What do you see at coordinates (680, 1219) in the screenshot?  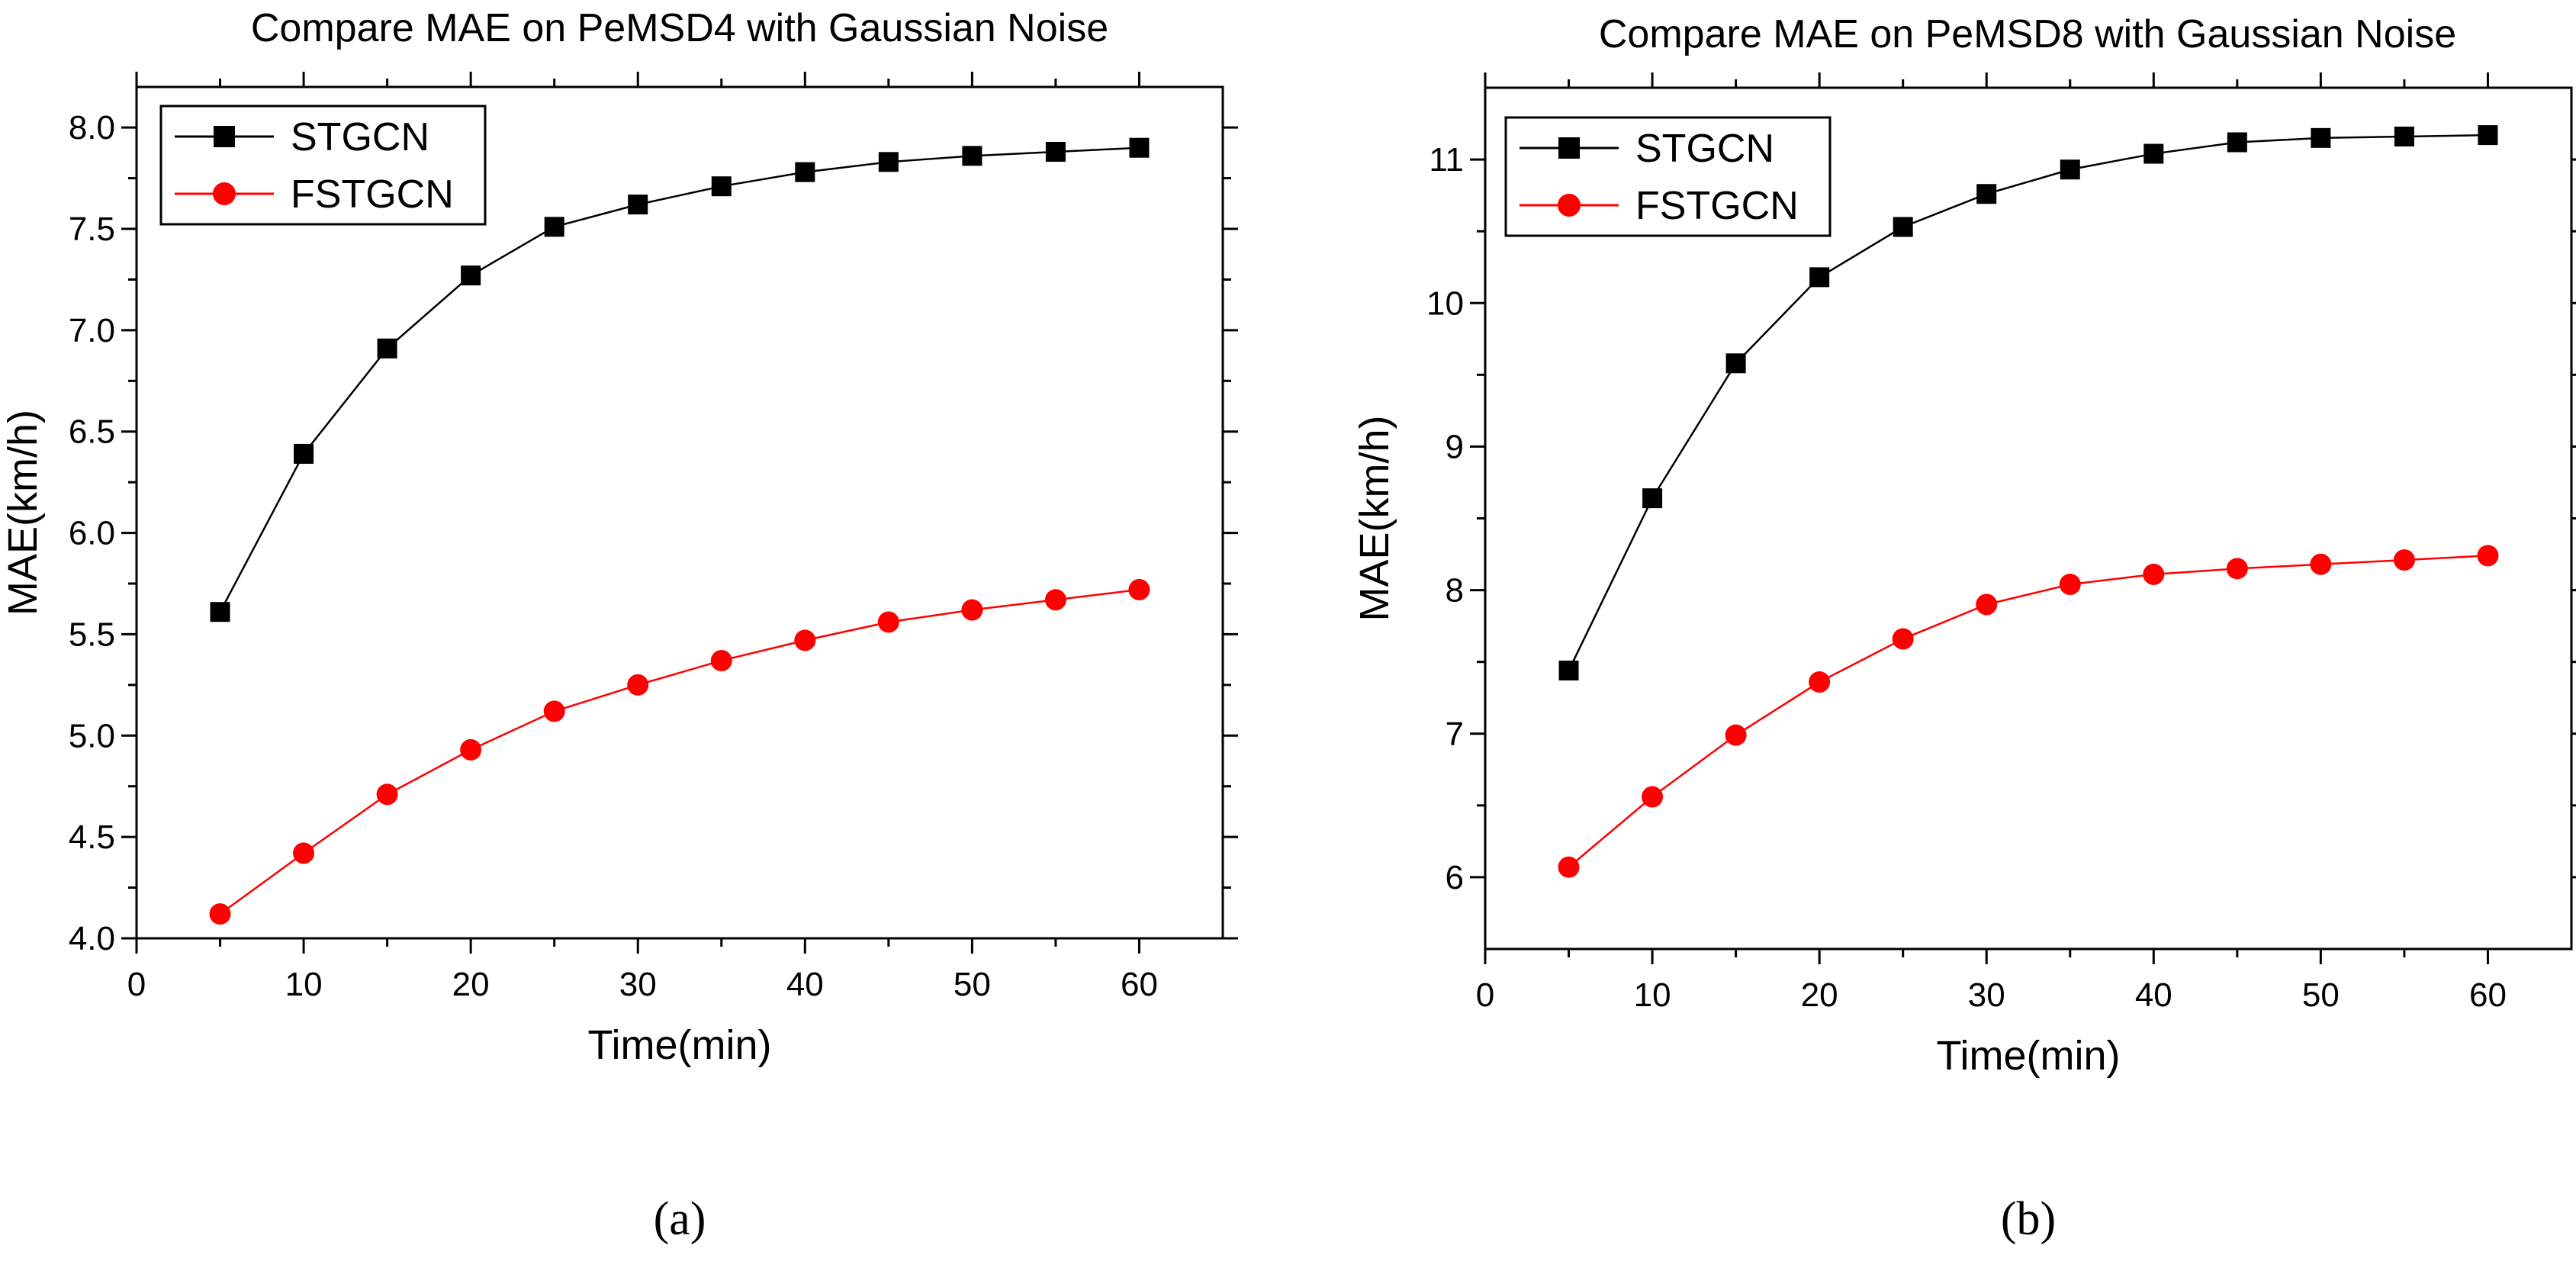 I see `panel-label: (a)` at bounding box center [680, 1219].